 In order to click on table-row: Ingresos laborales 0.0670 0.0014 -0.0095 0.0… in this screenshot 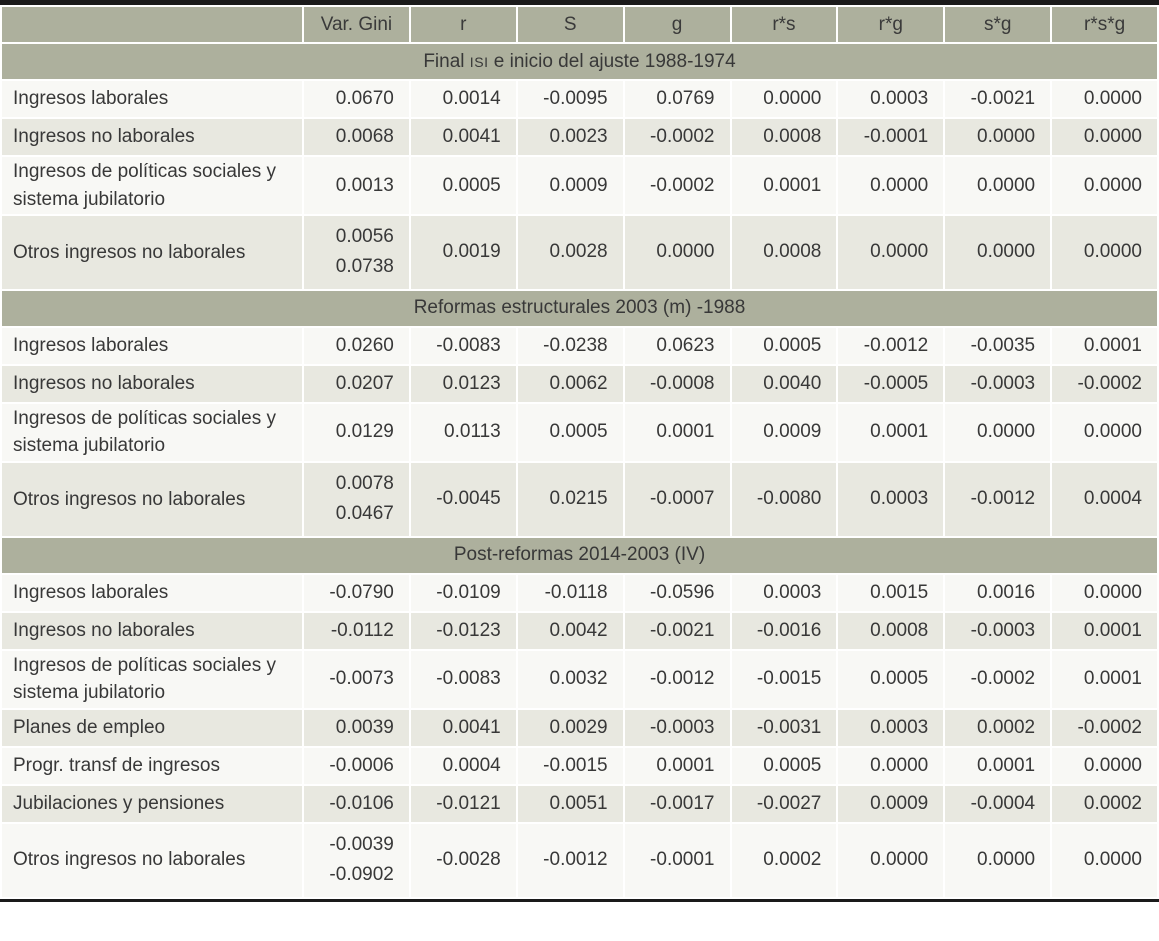, I will do `click(579, 99)`.